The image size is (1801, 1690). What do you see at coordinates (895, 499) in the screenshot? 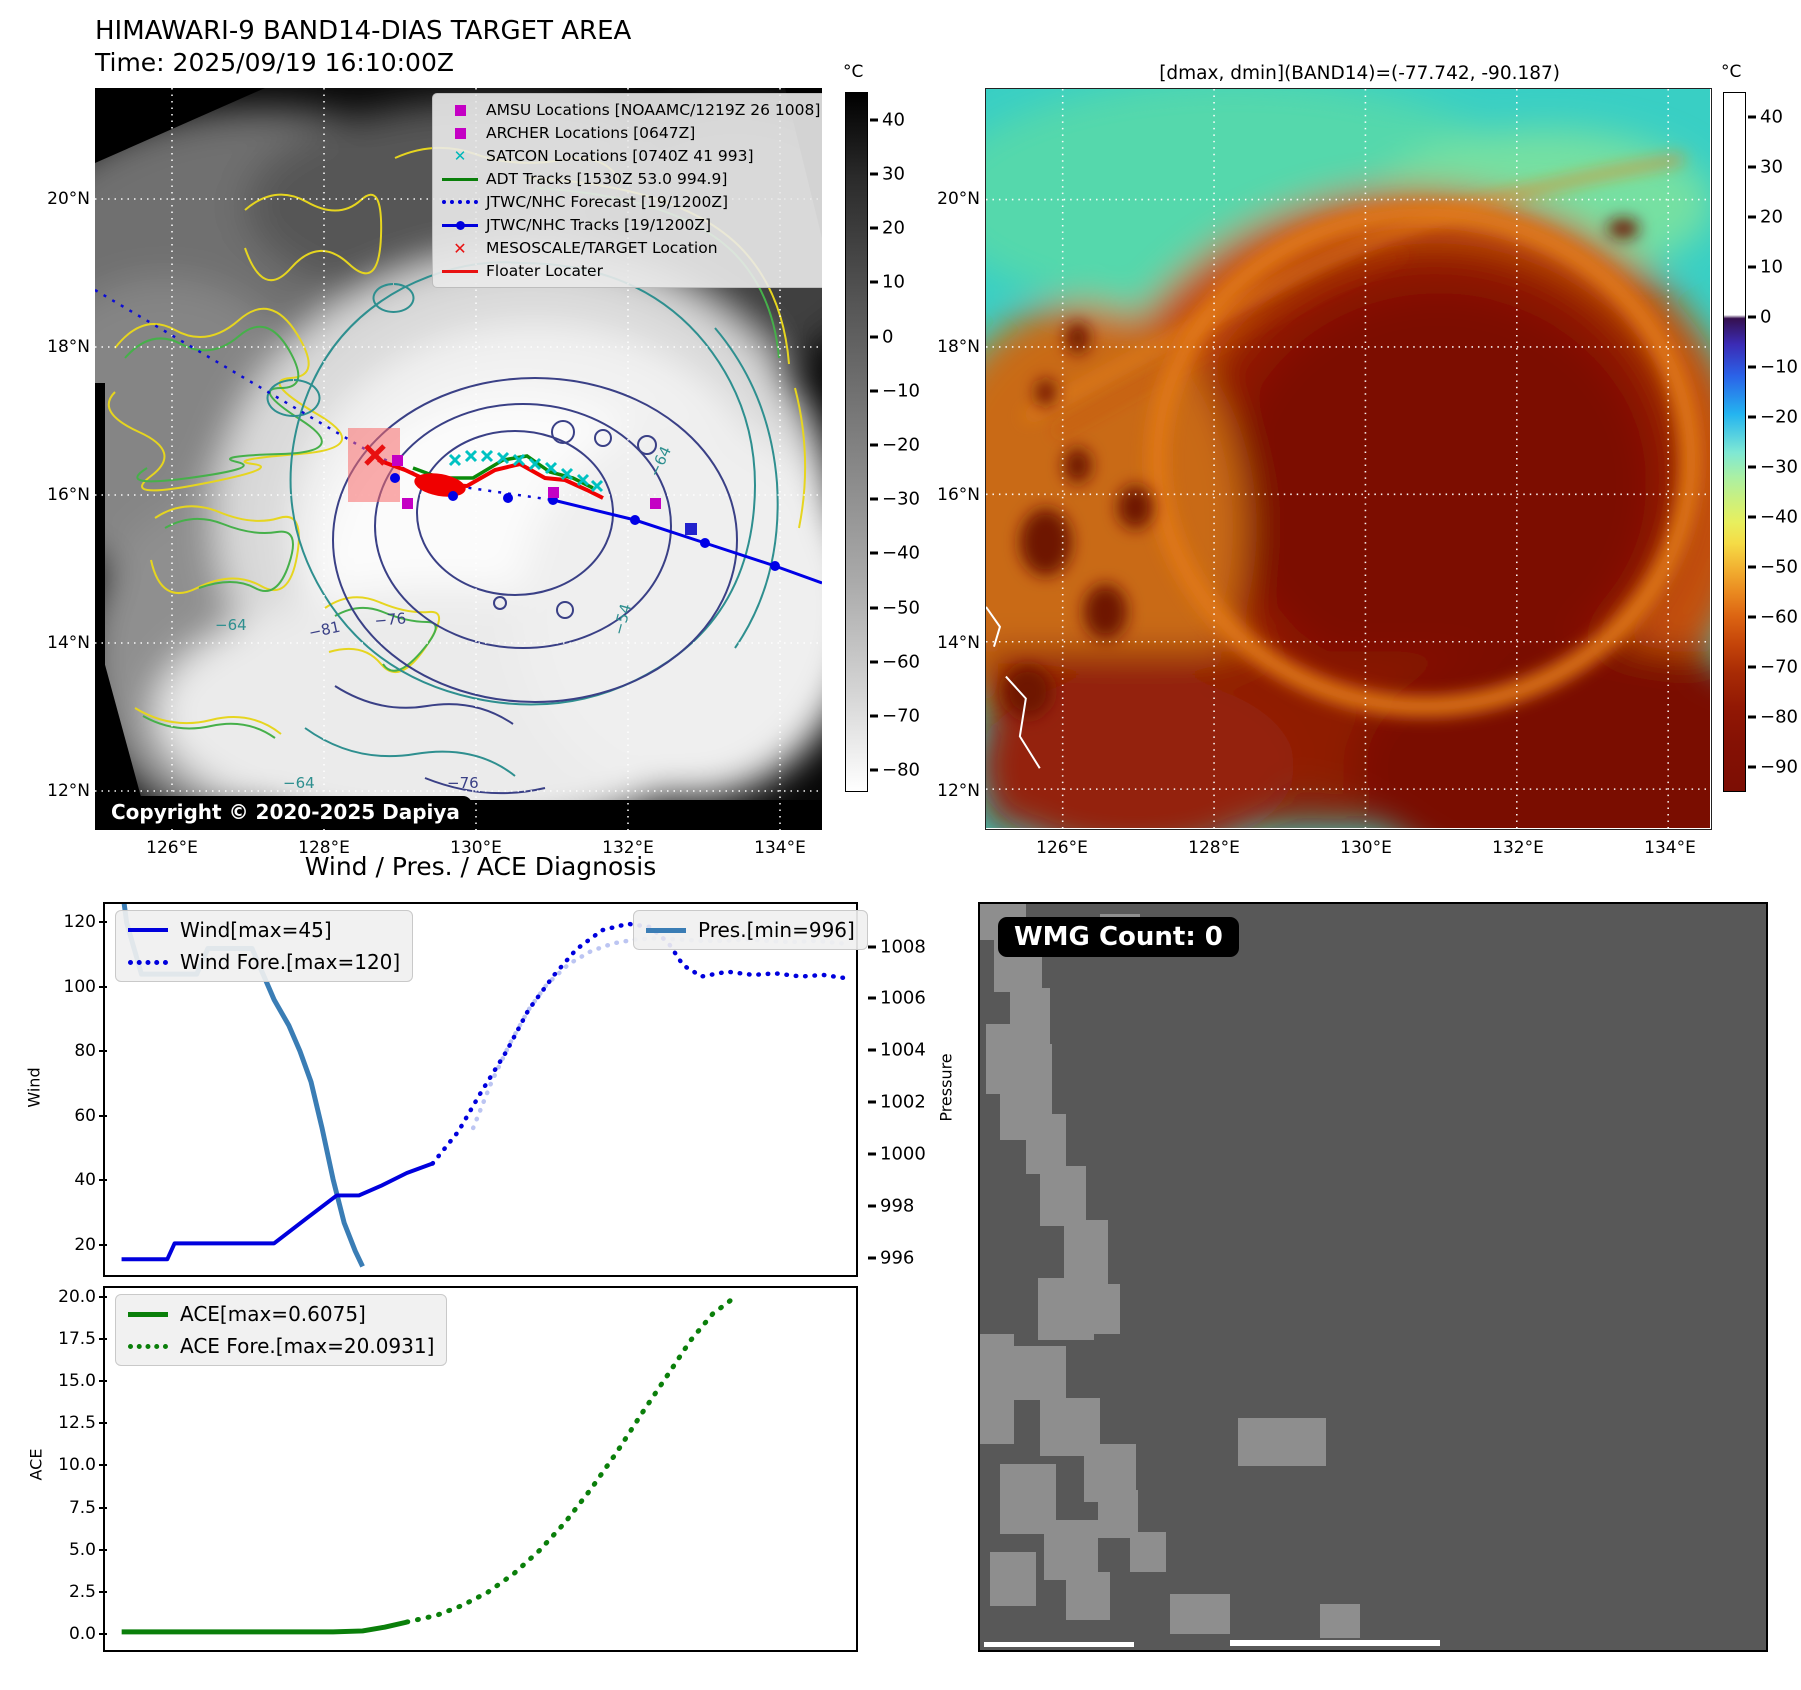
I see `band14-colorbar-ticks-label: −30` at bounding box center [895, 499].